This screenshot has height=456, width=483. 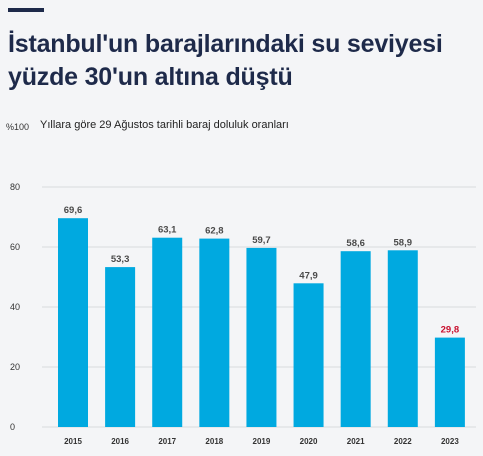 What do you see at coordinates (167, 230) in the screenshot?
I see `bar-value-label: 63,1` at bounding box center [167, 230].